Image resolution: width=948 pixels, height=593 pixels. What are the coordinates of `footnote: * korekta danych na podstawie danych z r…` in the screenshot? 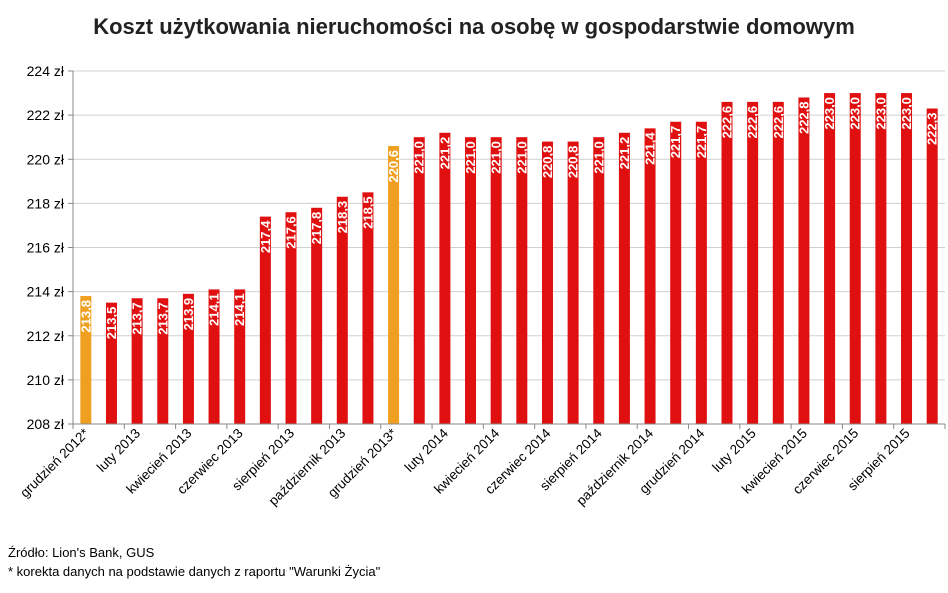 It's located at (194, 571).